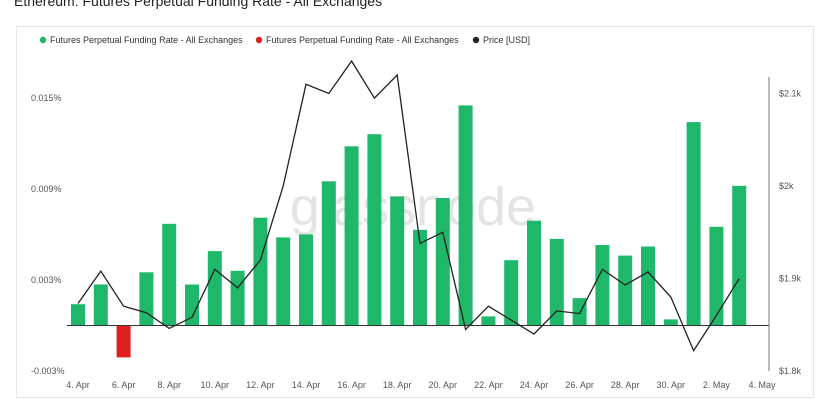  What do you see at coordinates (48, 234) in the screenshot?
I see `left-axis: -0.003% 0.003% 0.009% 0.015%` at bounding box center [48, 234].